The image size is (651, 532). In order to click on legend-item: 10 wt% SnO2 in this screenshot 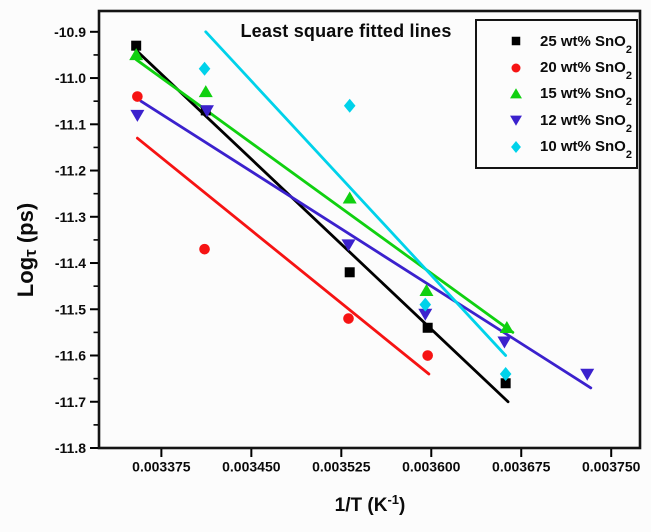, I will do `click(571, 149)`.